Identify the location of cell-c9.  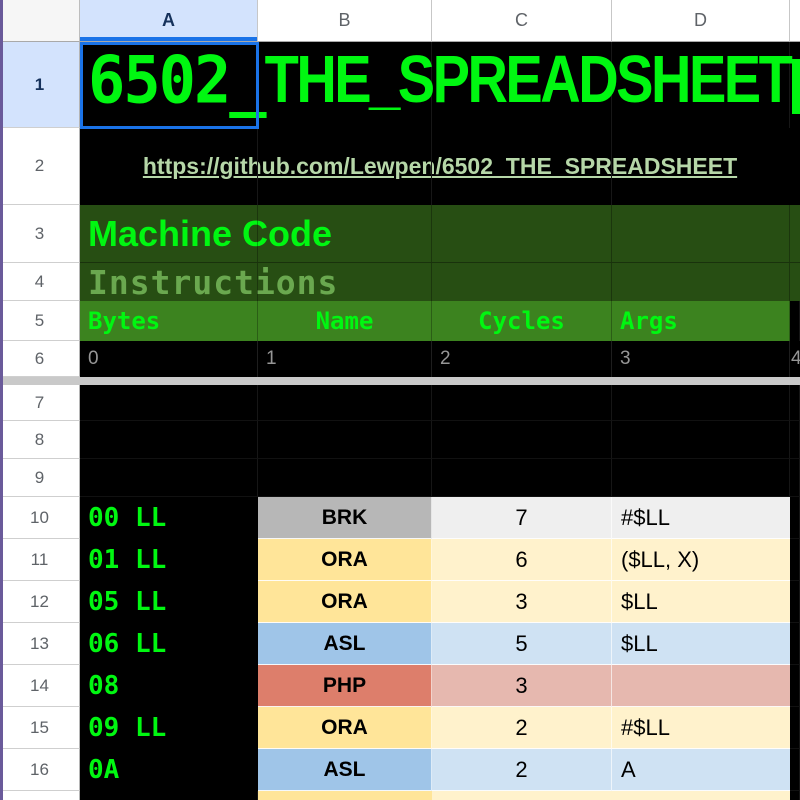
(522, 478).